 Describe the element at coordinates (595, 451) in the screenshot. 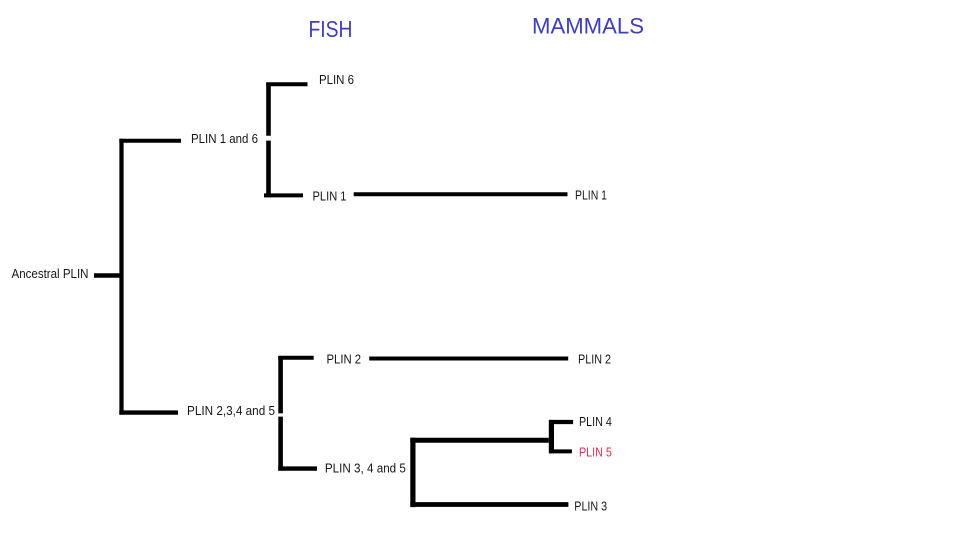

I see `svg-text: PLIN 5` at that location.